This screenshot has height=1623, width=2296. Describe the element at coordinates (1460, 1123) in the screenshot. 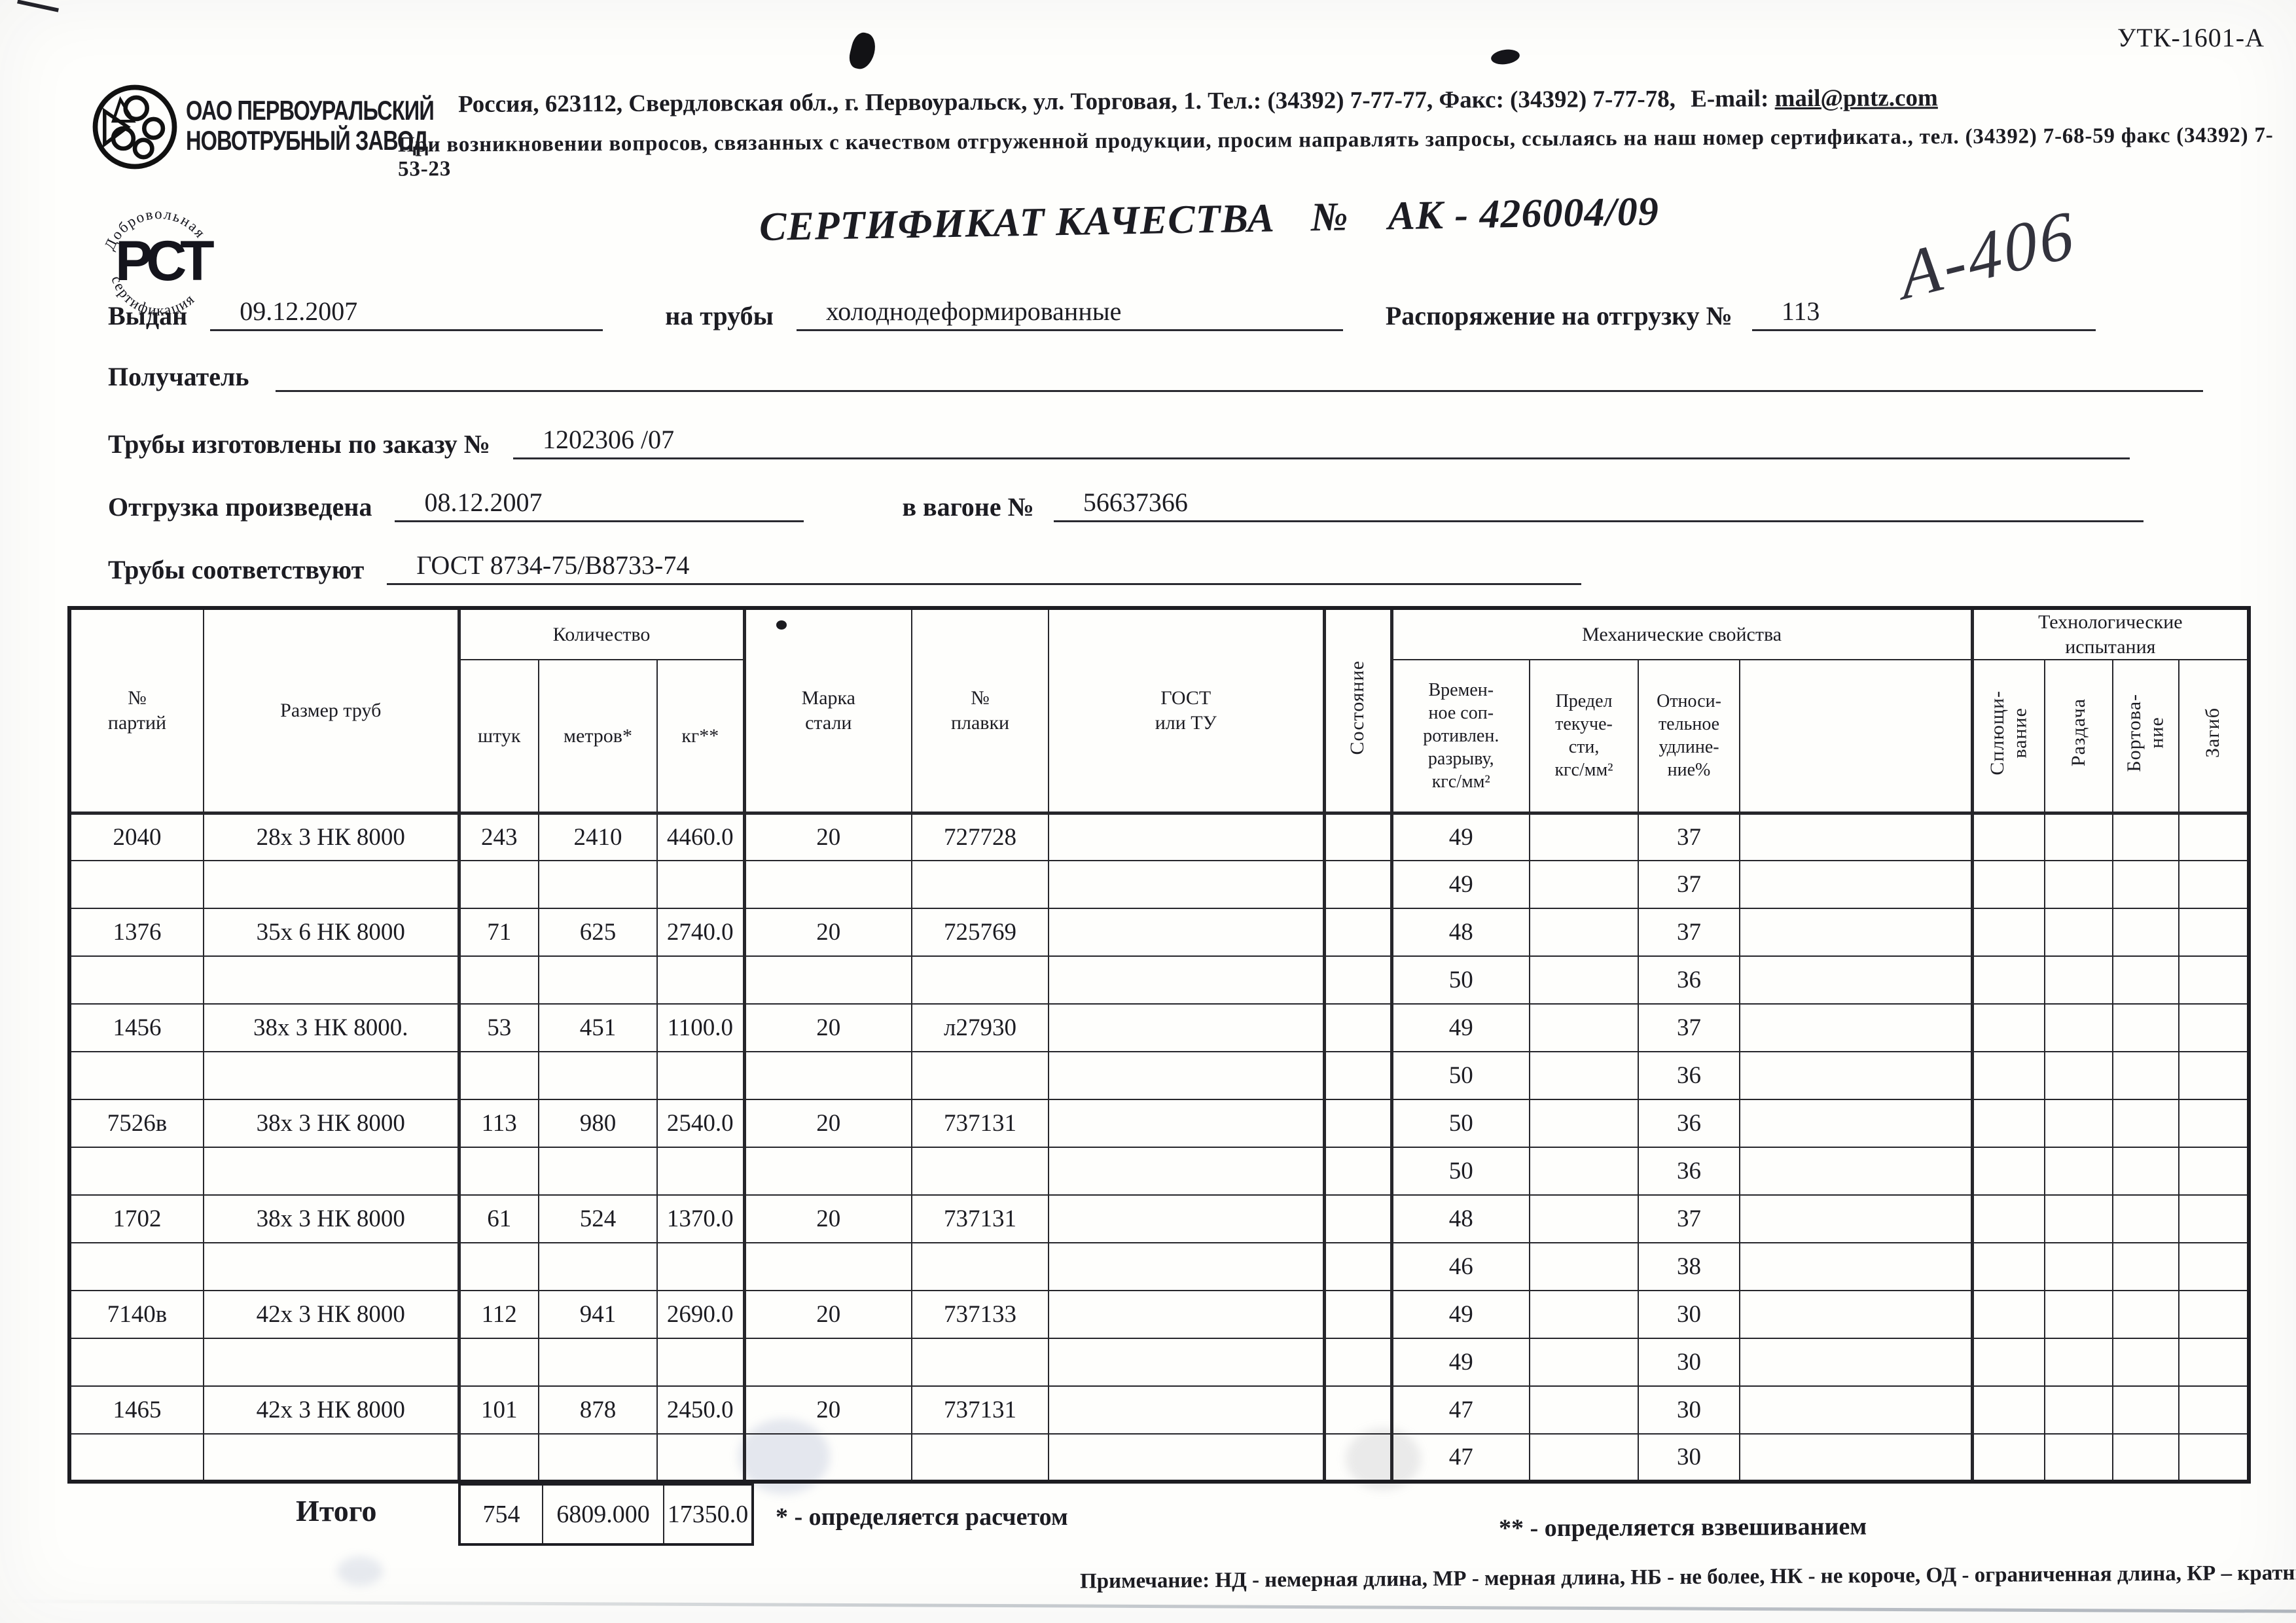

I see `cell-tensile: 50` at that location.